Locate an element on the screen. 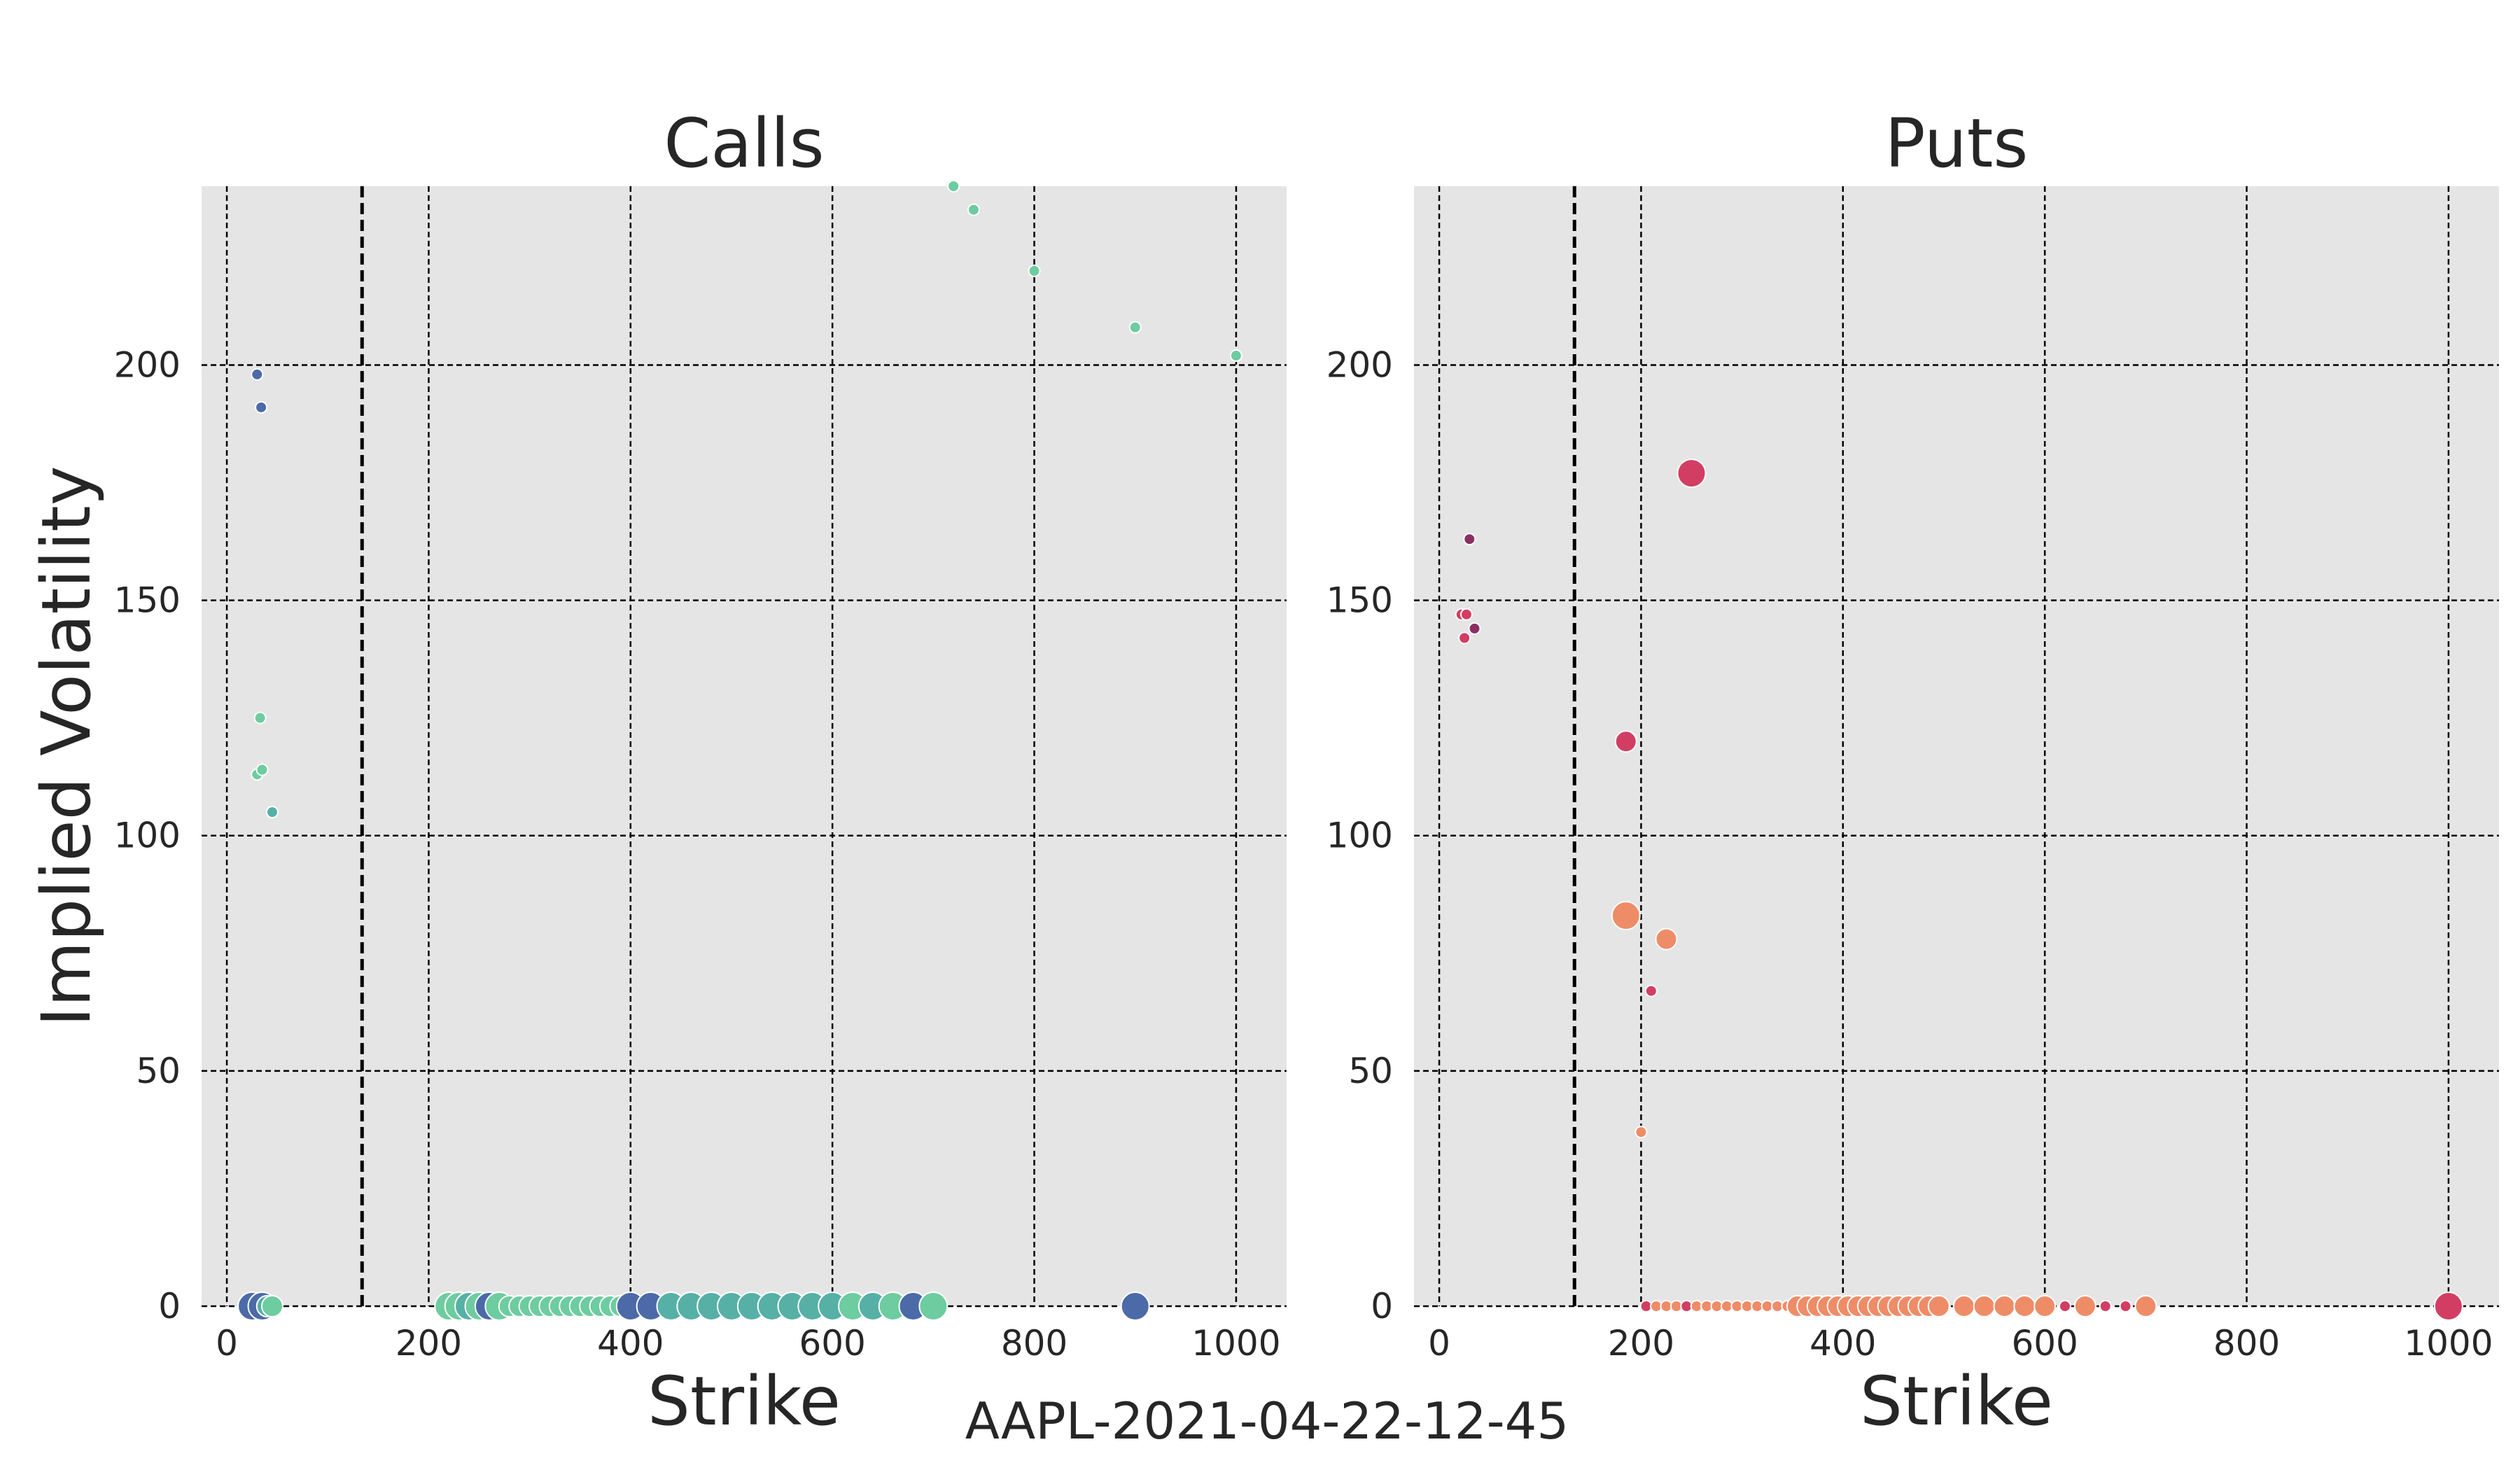 This screenshot has width=2520, height=1470. puts-y-tick-label: 200 is located at coordinates (1359, 364).